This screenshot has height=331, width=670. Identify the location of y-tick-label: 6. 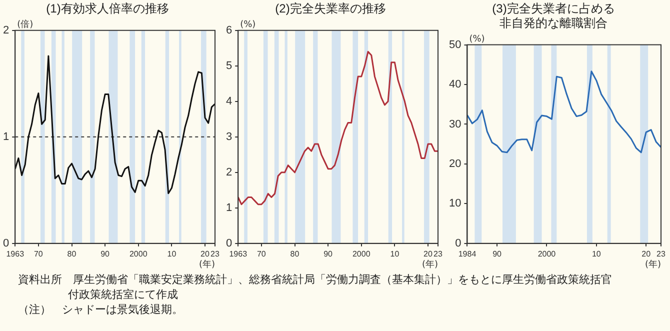
(229, 30).